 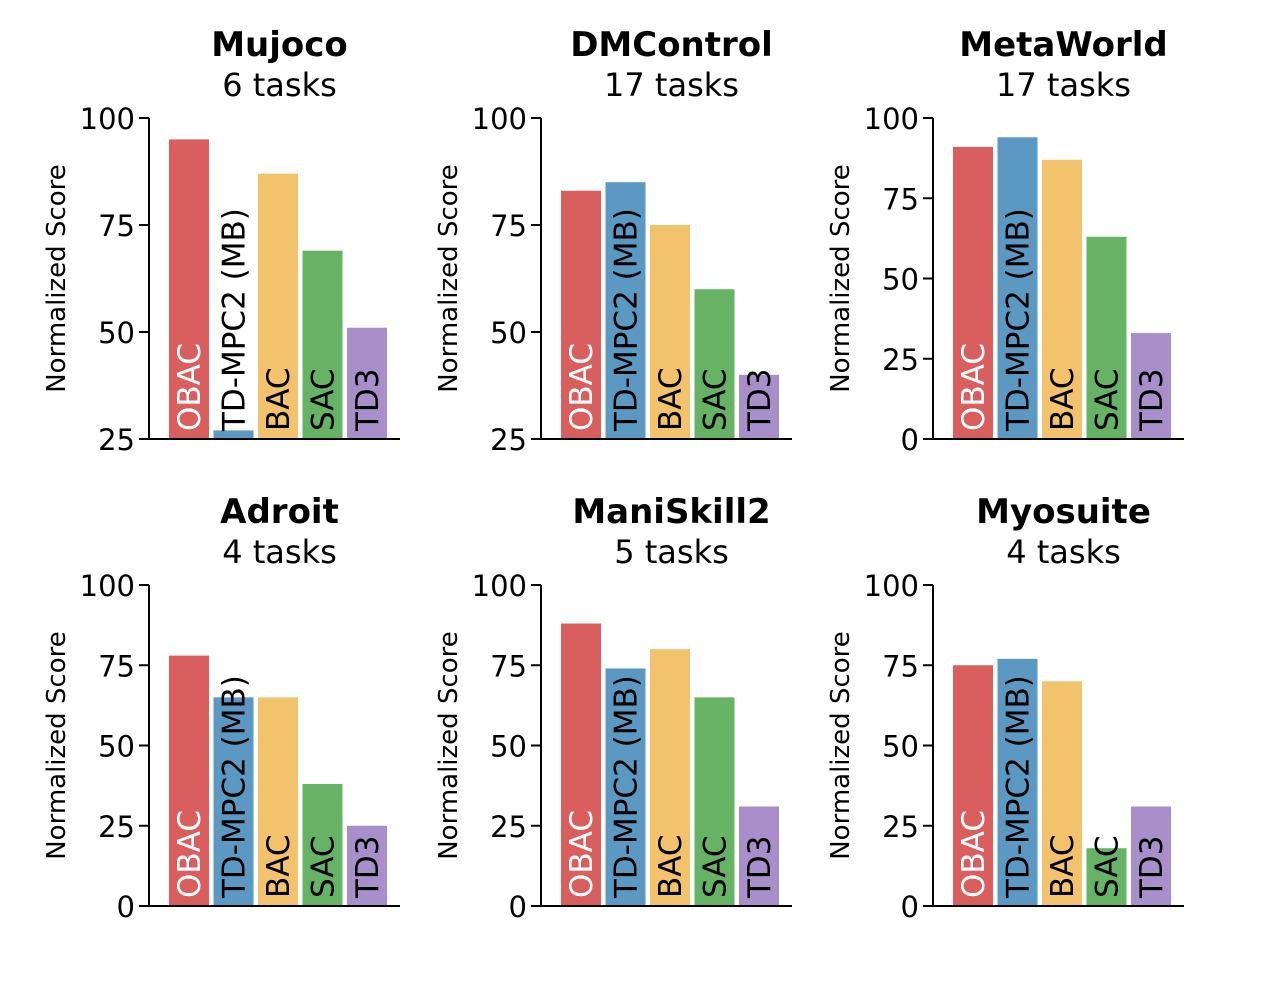 What do you see at coordinates (671, 45) in the screenshot?
I see `chart-title: DMControl` at bounding box center [671, 45].